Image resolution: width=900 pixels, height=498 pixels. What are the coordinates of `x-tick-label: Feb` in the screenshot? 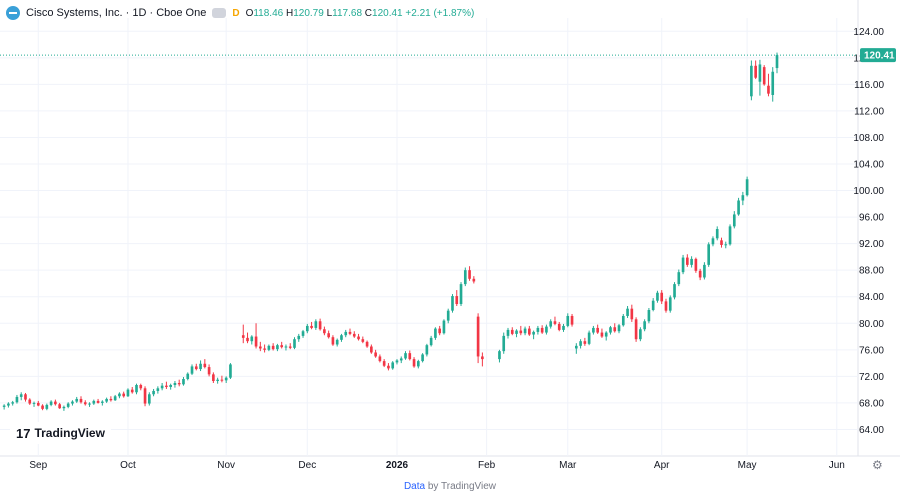 It's located at (487, 465).